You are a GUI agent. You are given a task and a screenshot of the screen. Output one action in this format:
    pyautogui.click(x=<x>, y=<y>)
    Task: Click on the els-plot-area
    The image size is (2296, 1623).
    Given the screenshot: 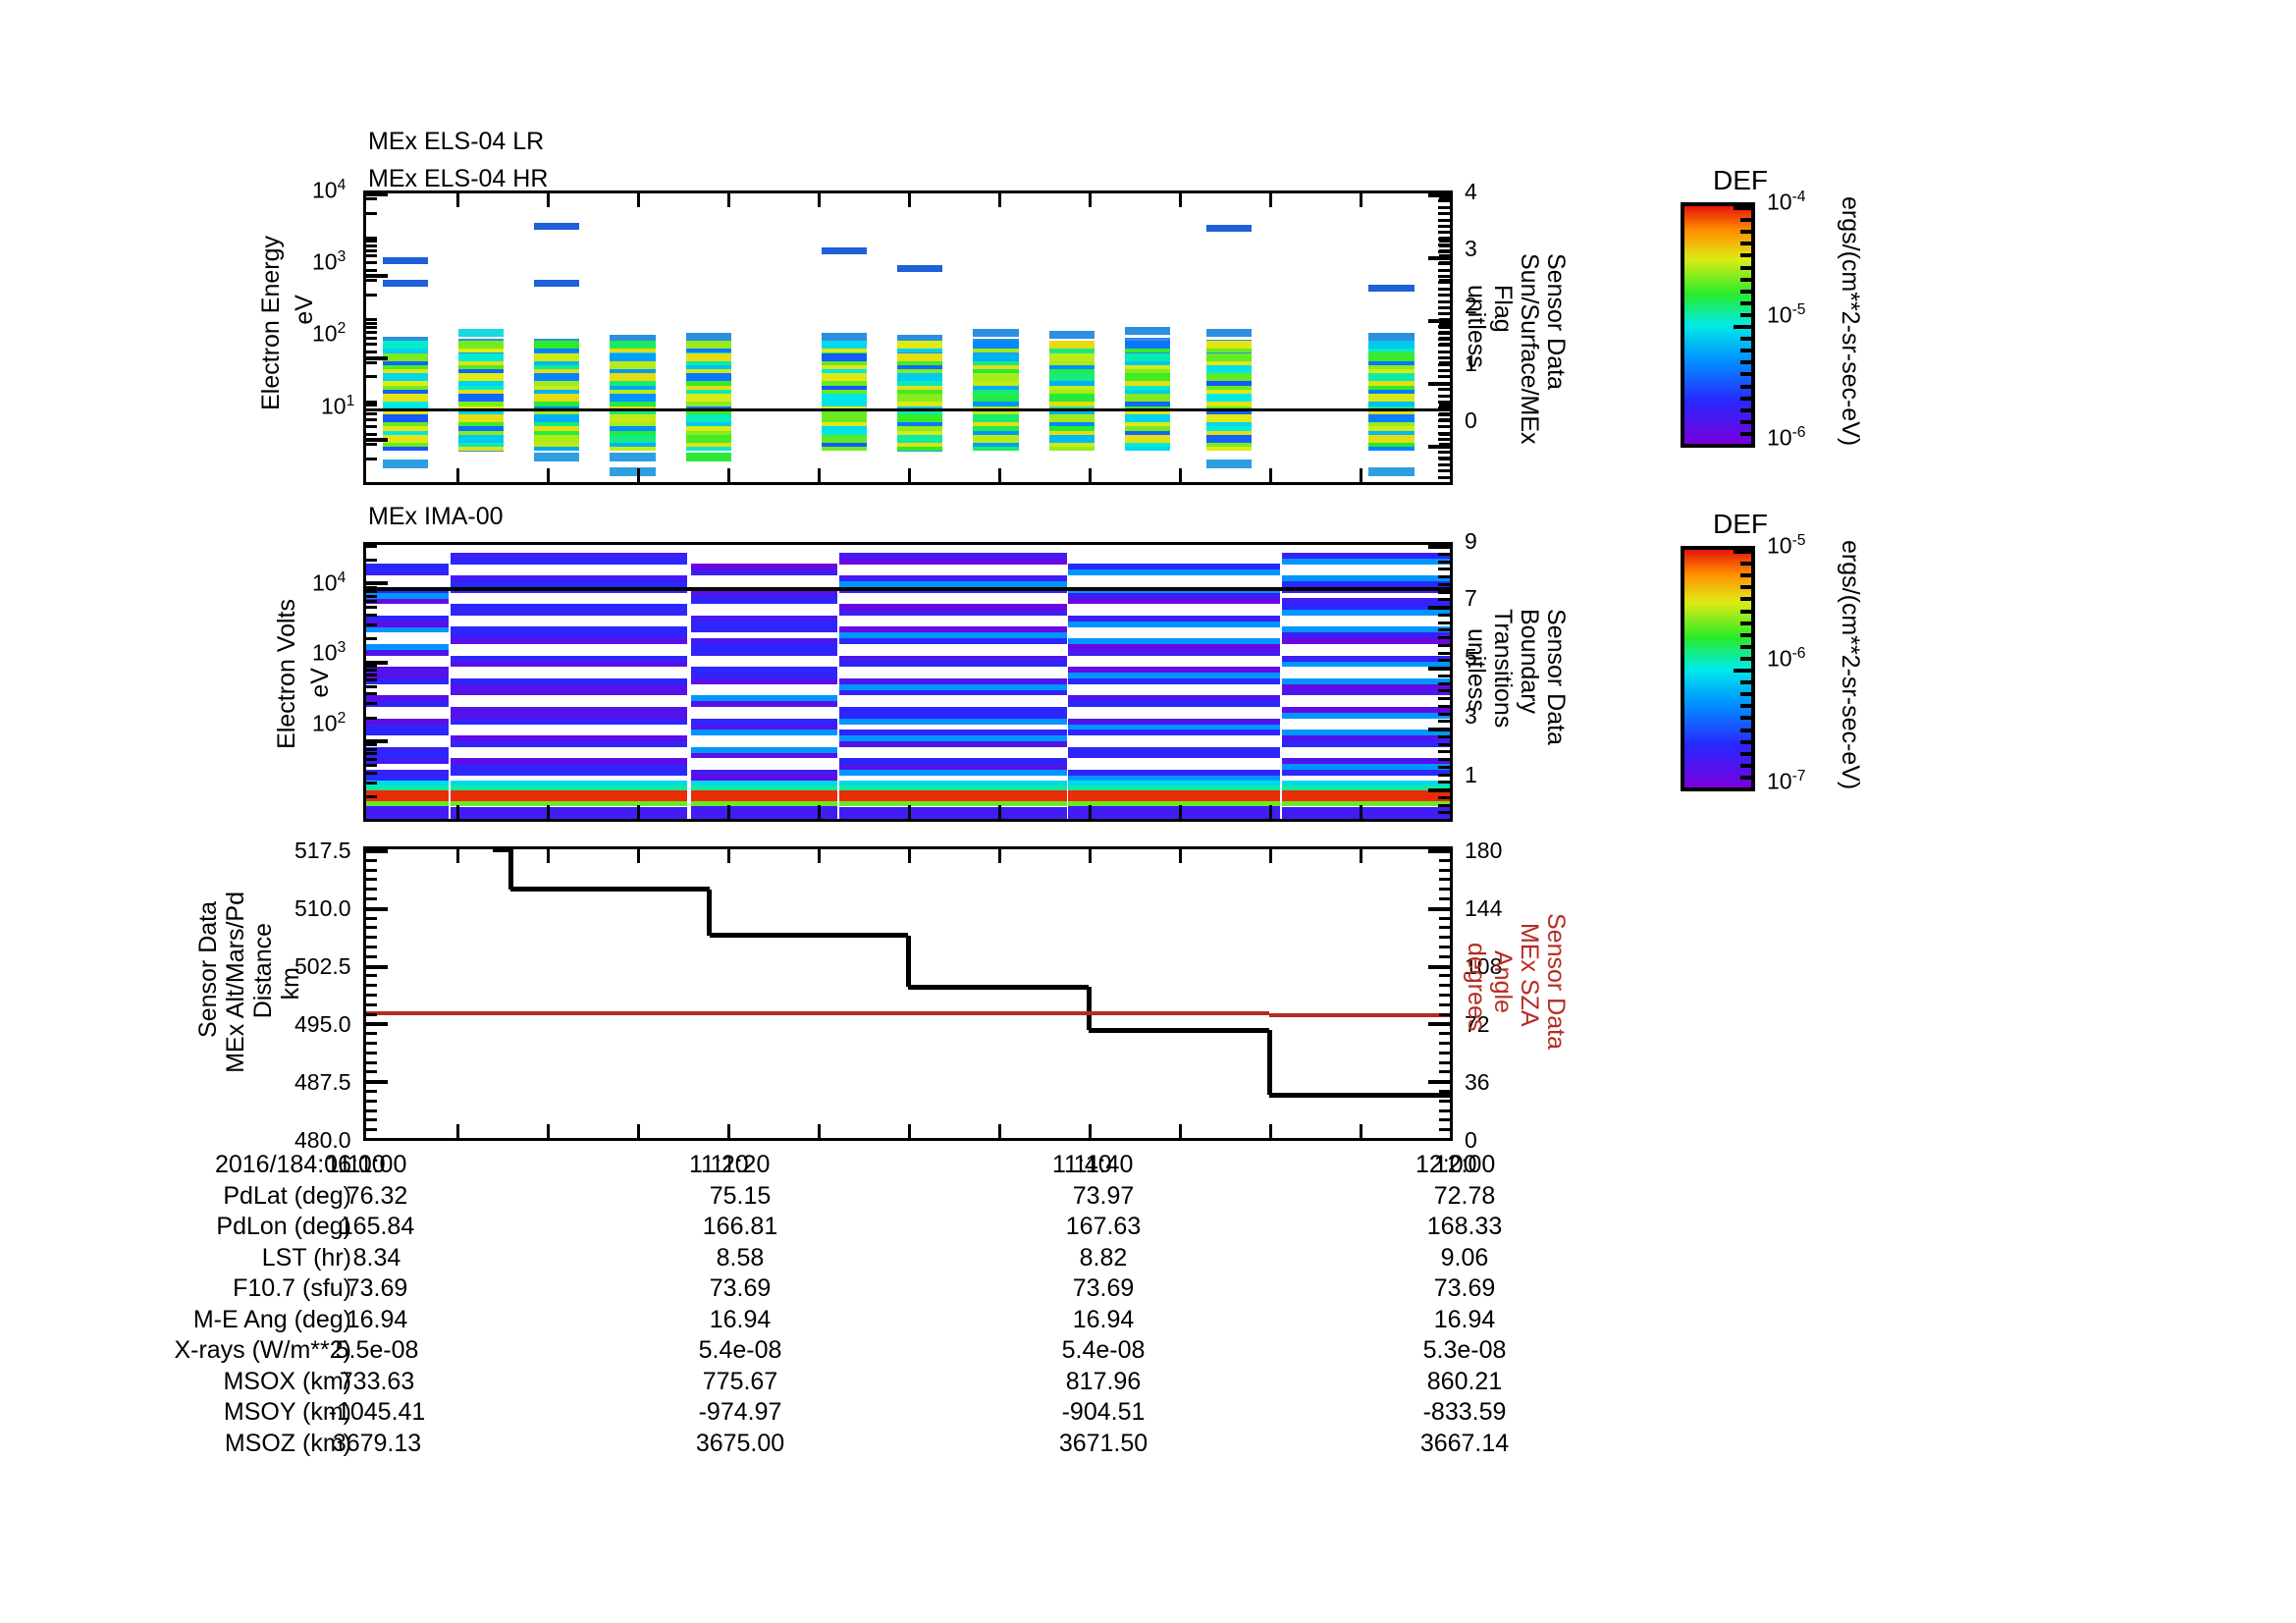 What is the action you would take?
    pyautogui.click(x=908, y=337)
    